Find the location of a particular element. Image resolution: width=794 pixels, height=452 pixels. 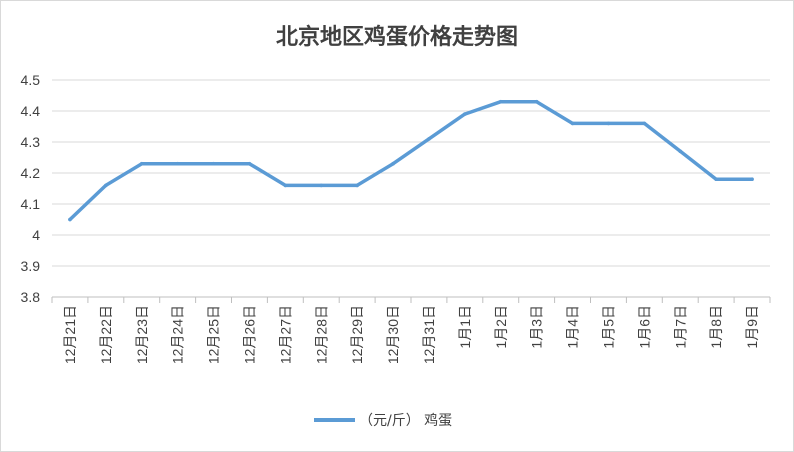

y-tick-label: 3.8 is located at coordinates (31, 297).